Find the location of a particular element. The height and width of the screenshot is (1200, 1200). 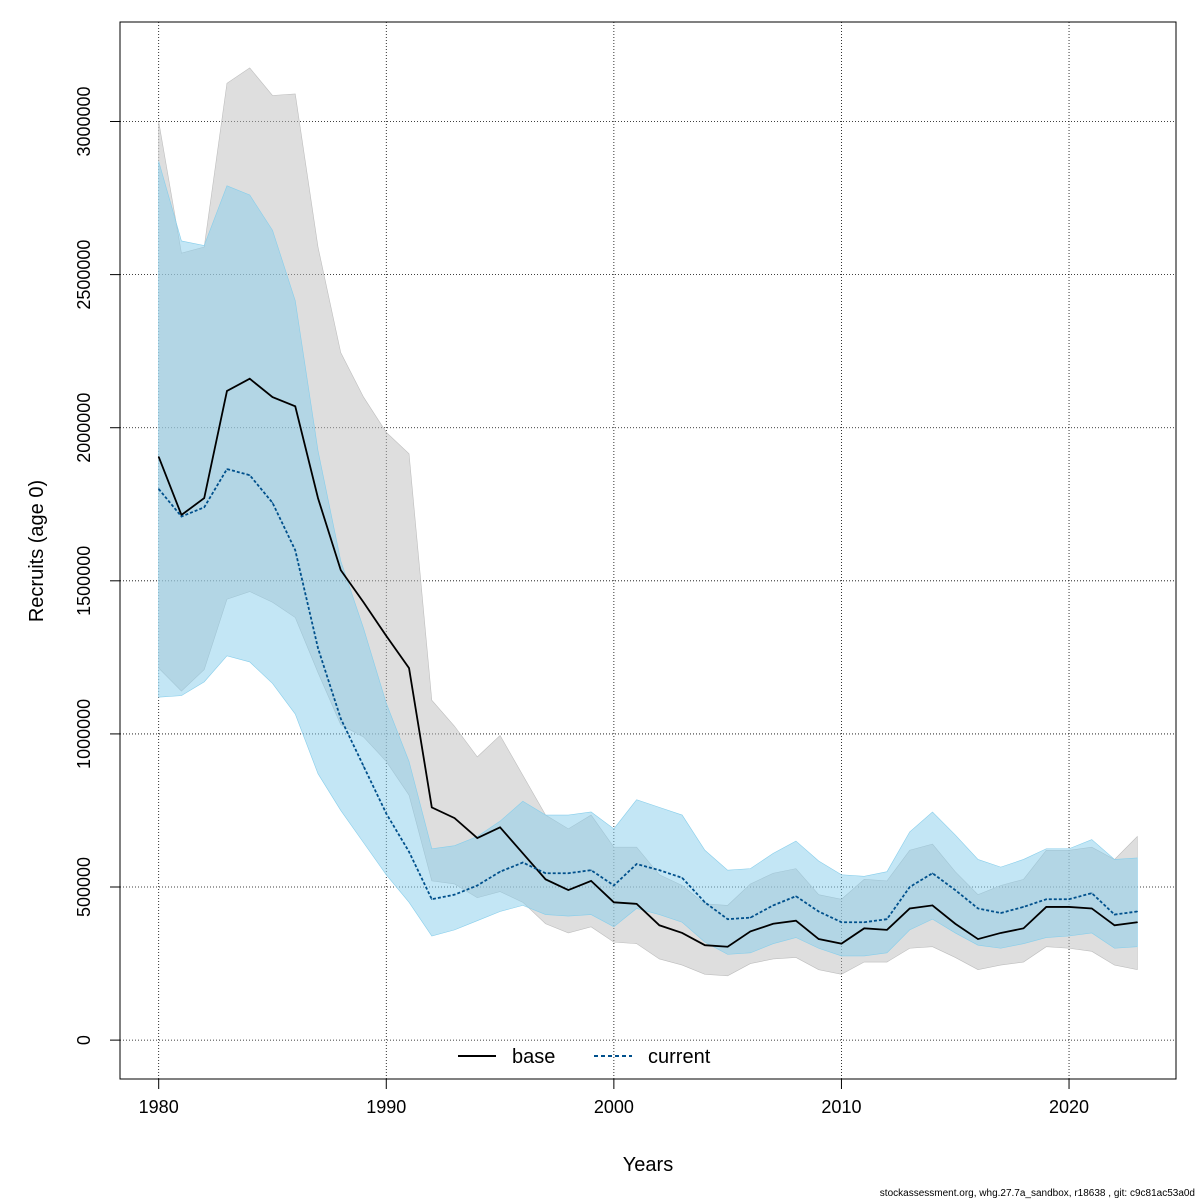

x-axis-title: Years is located at coordinates (648, 1165).